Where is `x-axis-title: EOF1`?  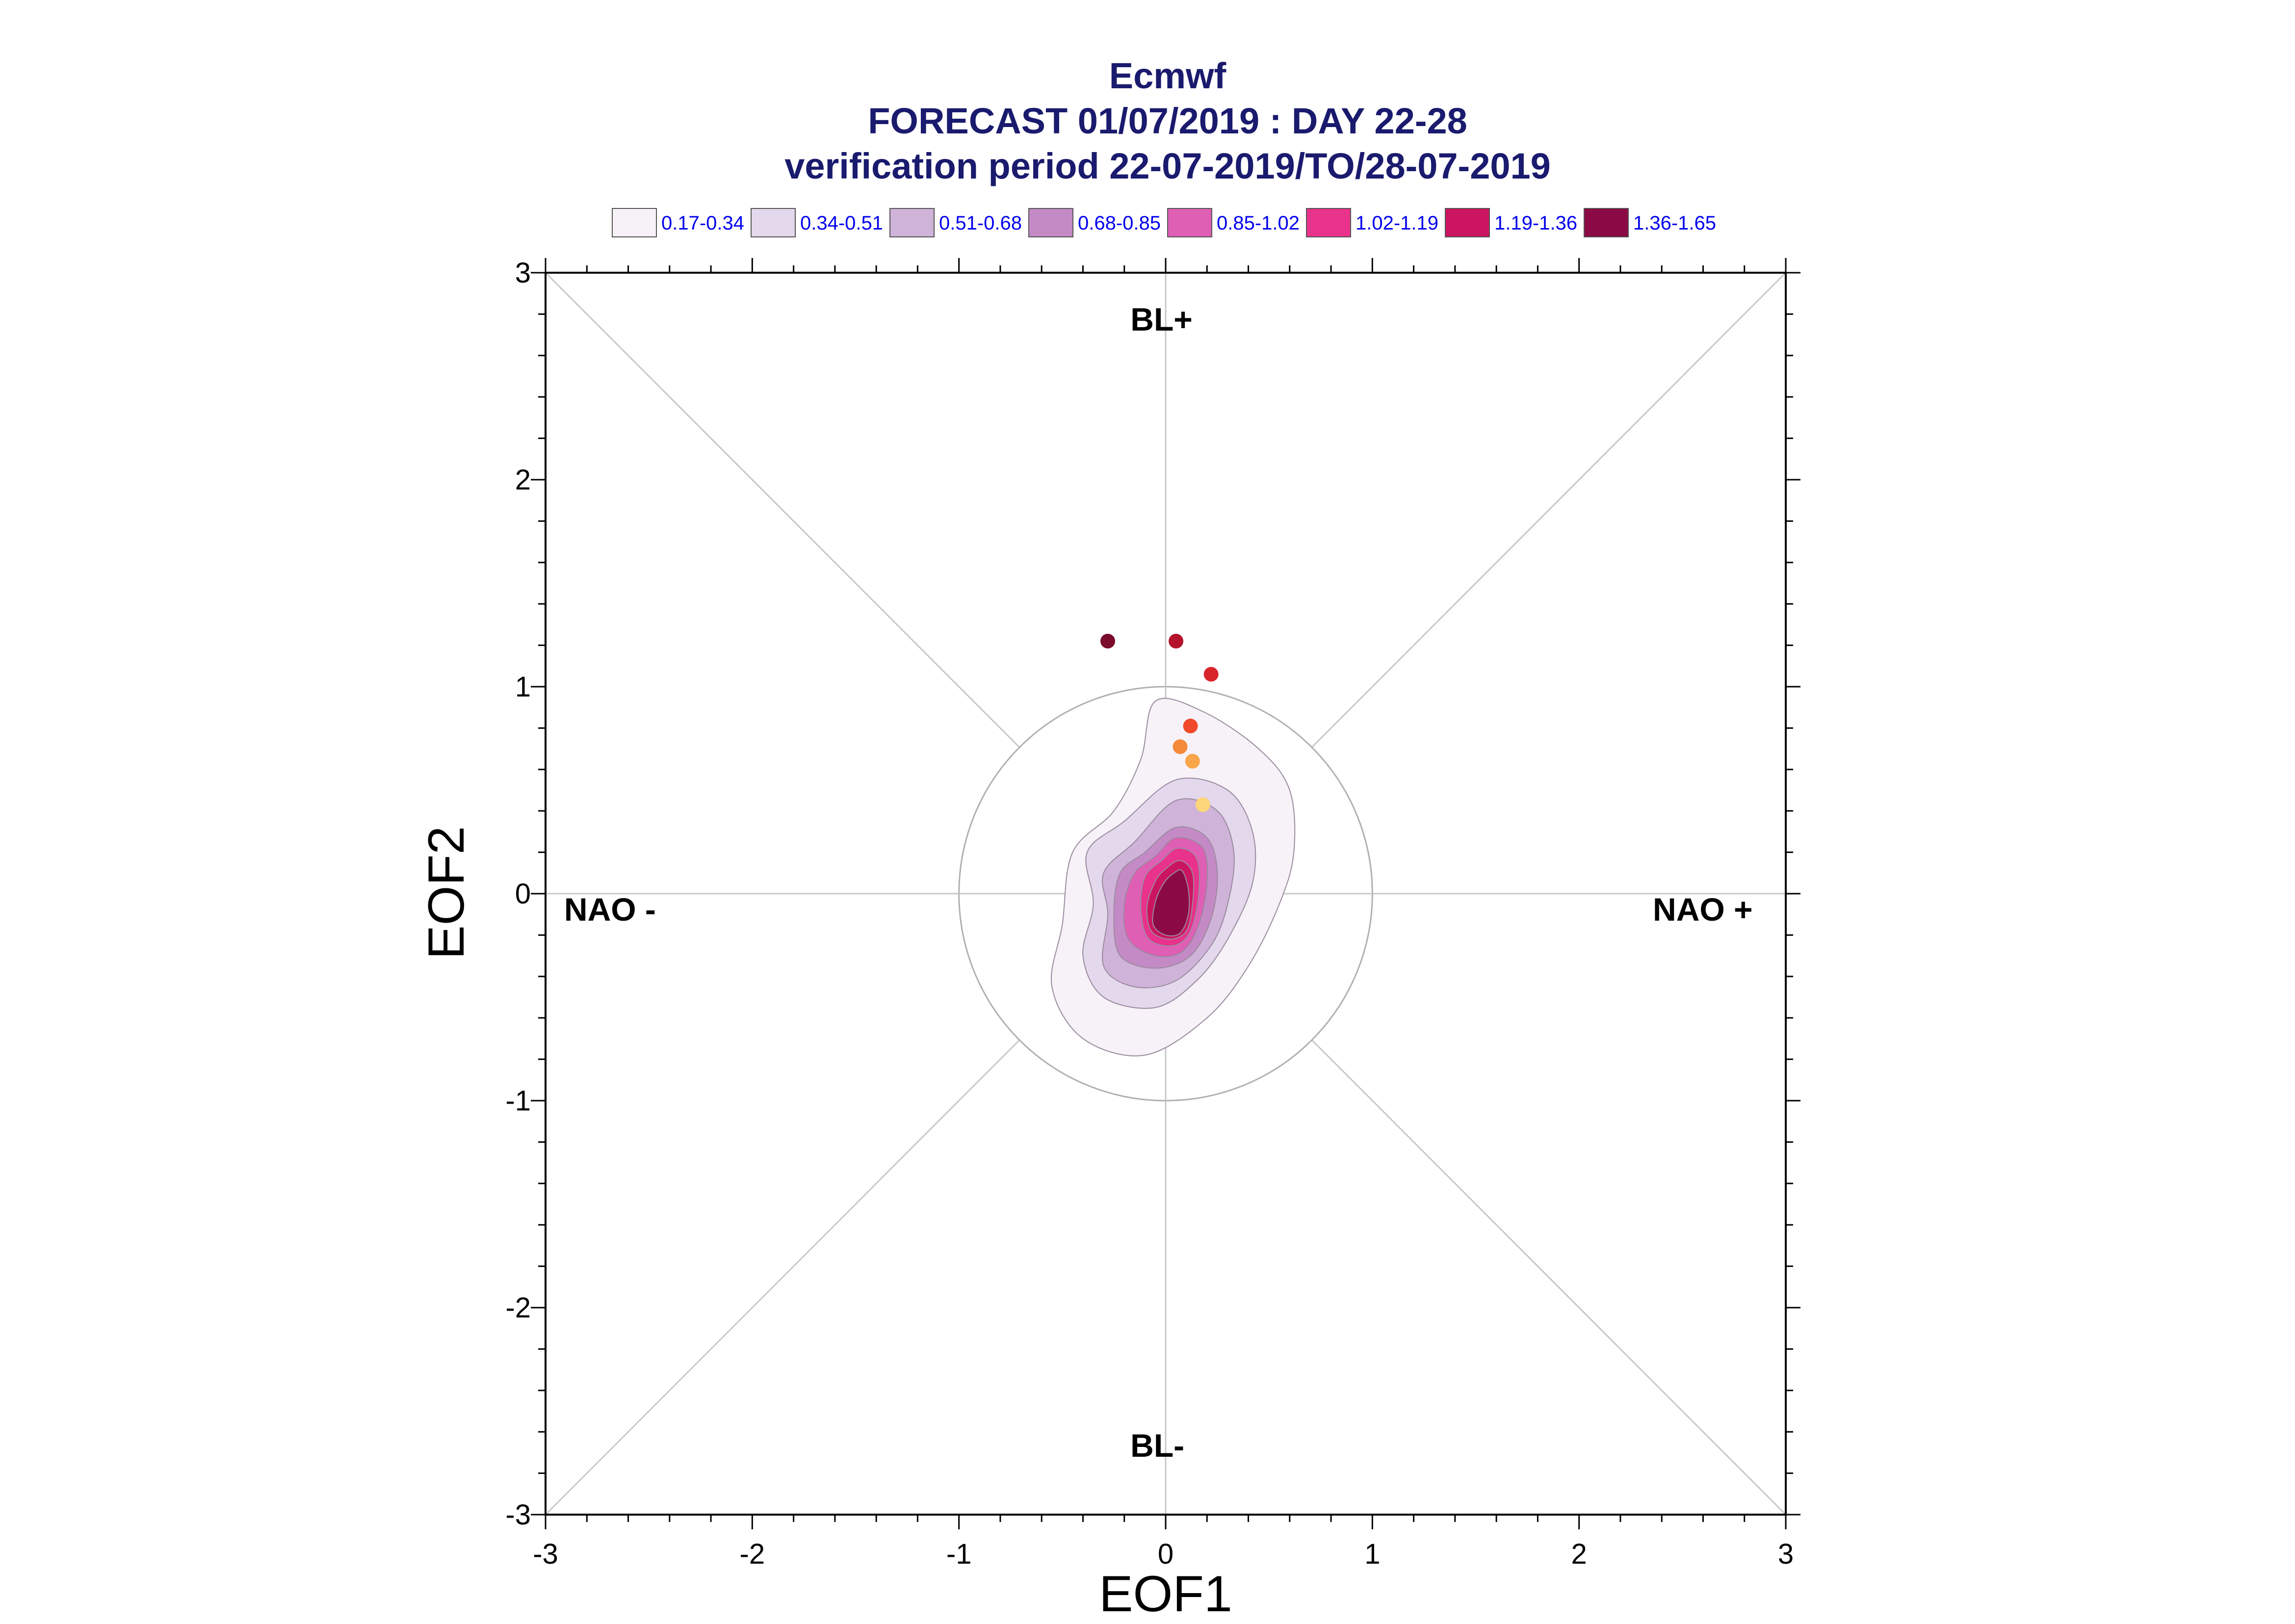 x-axis-title: EOF1 is located at coordinates (1166, 1594).